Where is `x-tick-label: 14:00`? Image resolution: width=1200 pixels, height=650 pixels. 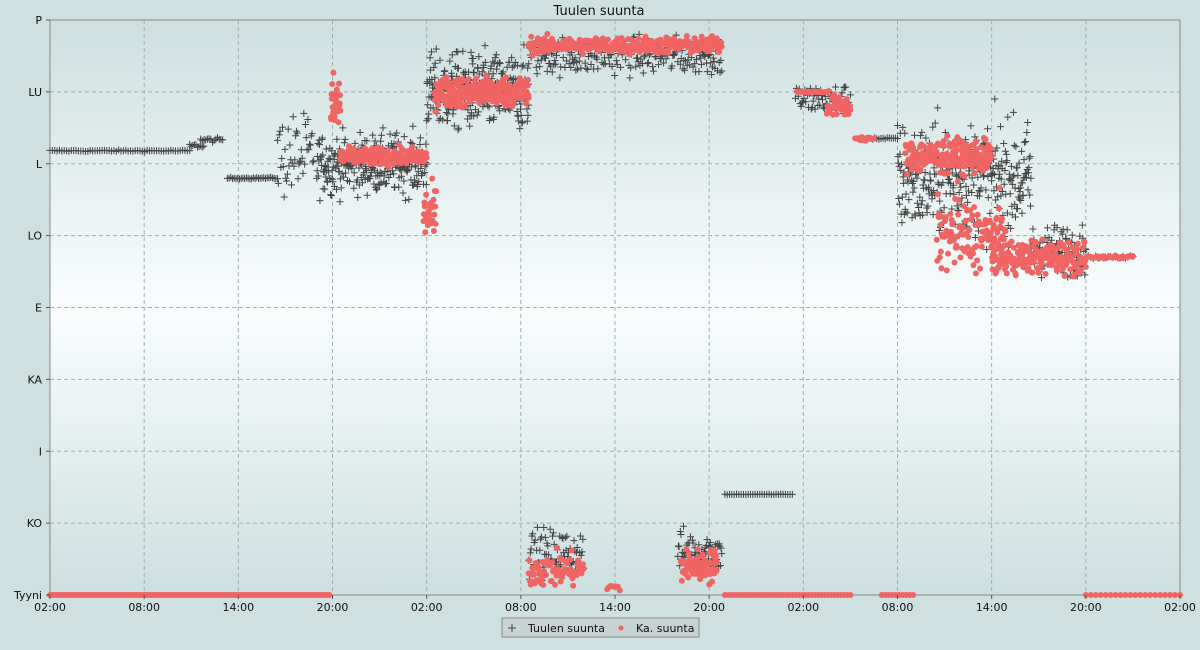 x-tick-label: 14:00 is located at coordinates (615, 607).